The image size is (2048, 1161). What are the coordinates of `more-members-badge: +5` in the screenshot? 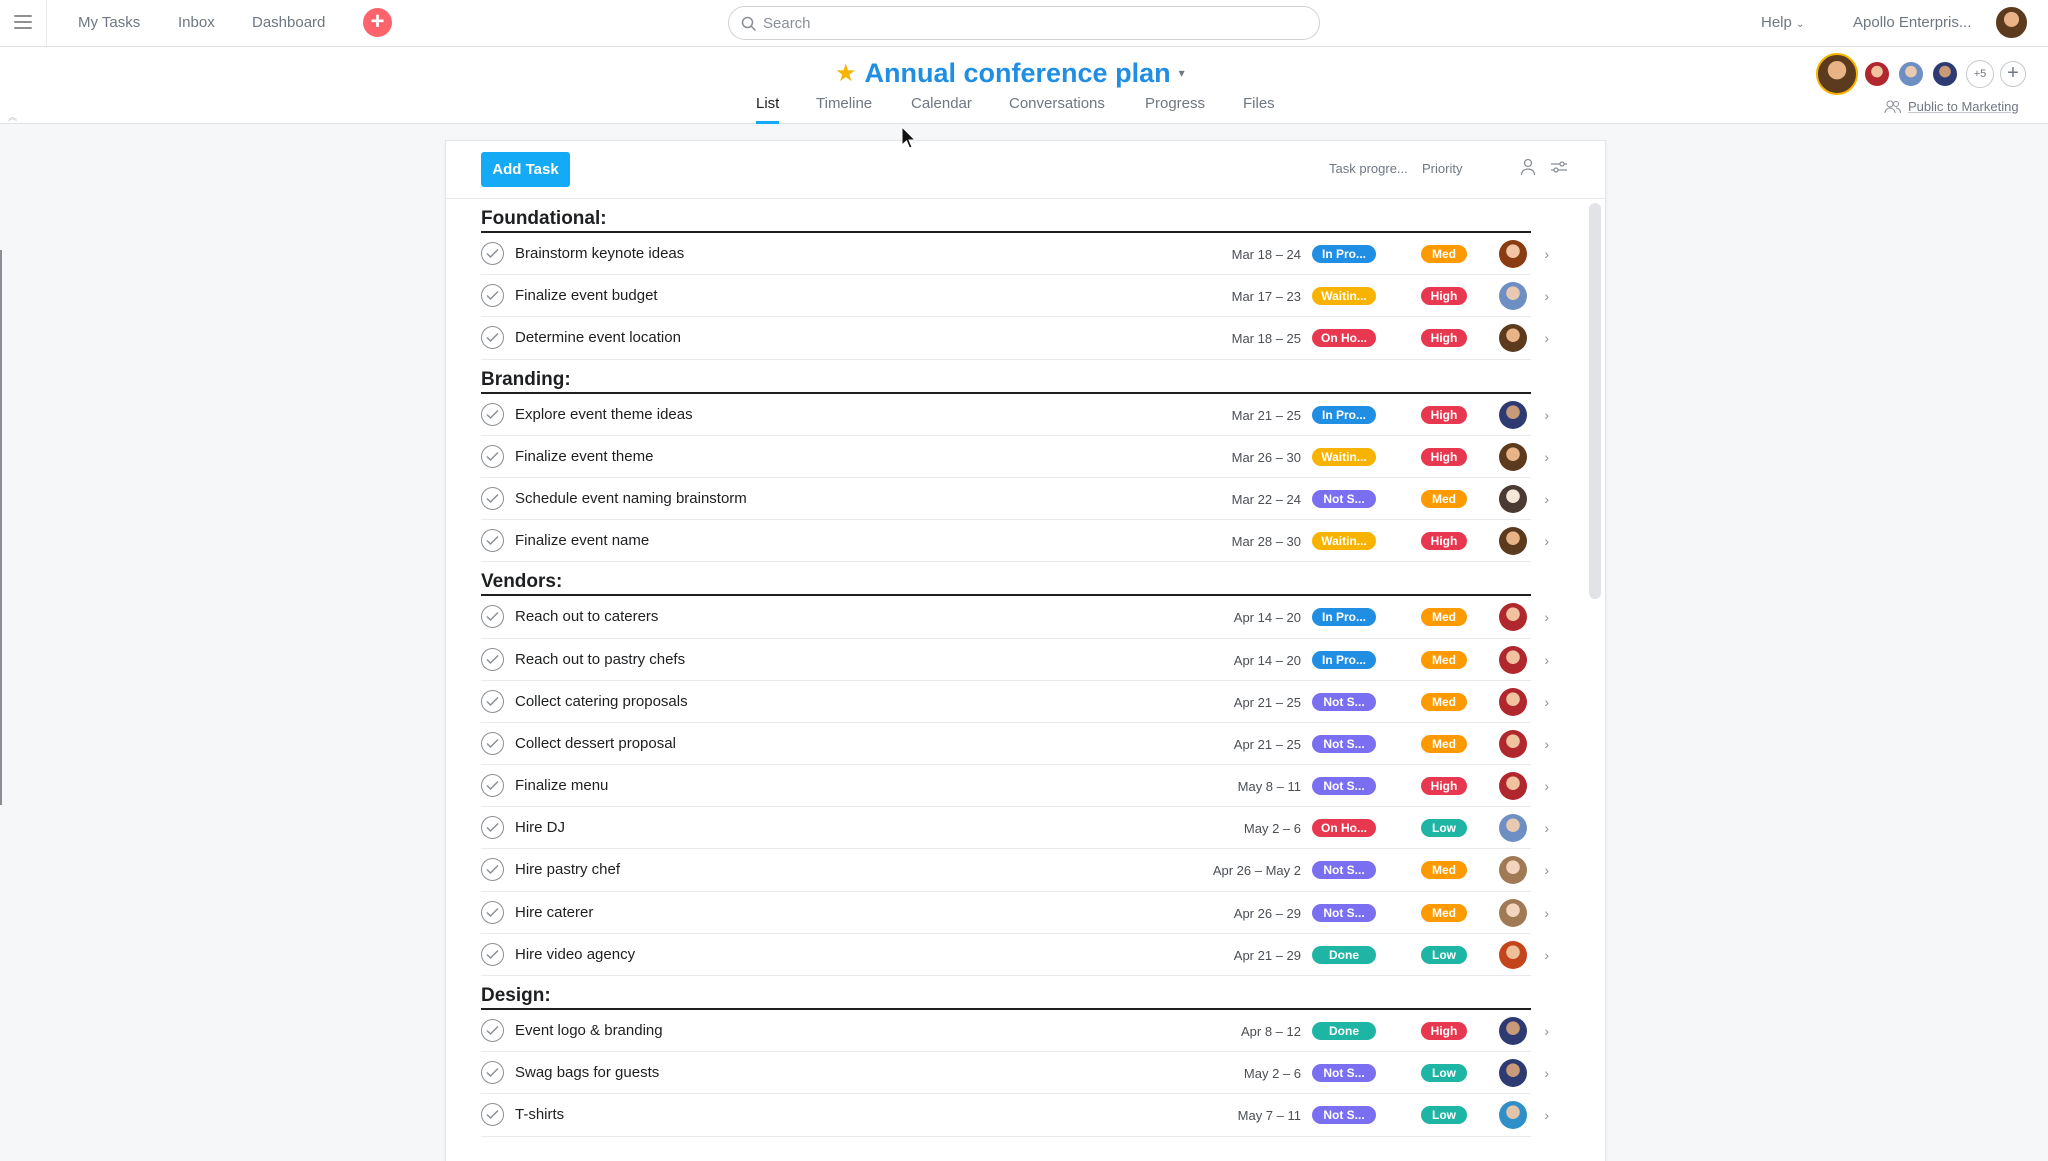 It's located at (1980, 74).